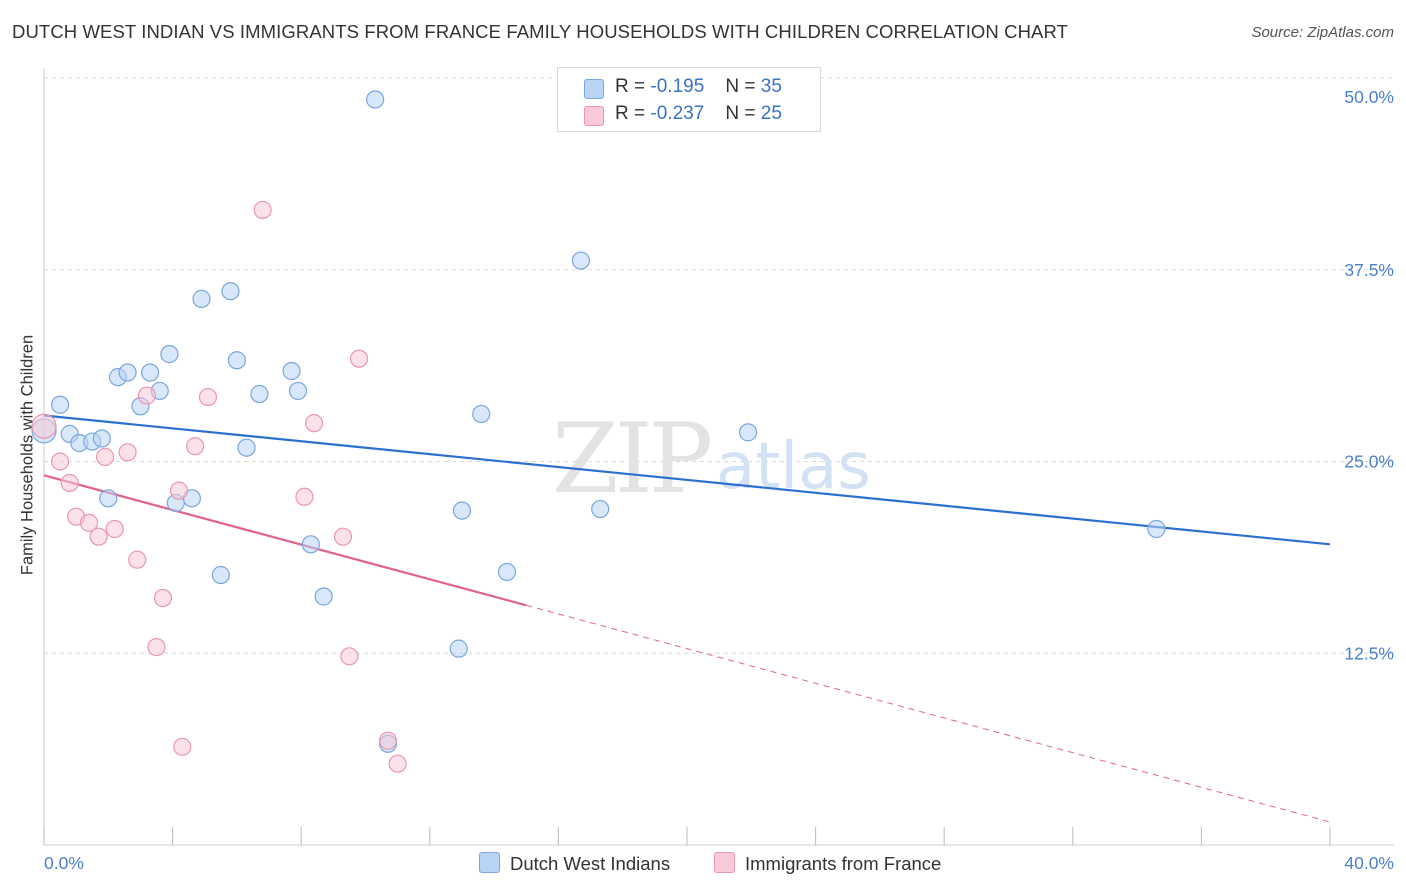 The width and height of the screenshot is (1406, 892). I want to click on legend-swatch-blue, so click(594, 89).